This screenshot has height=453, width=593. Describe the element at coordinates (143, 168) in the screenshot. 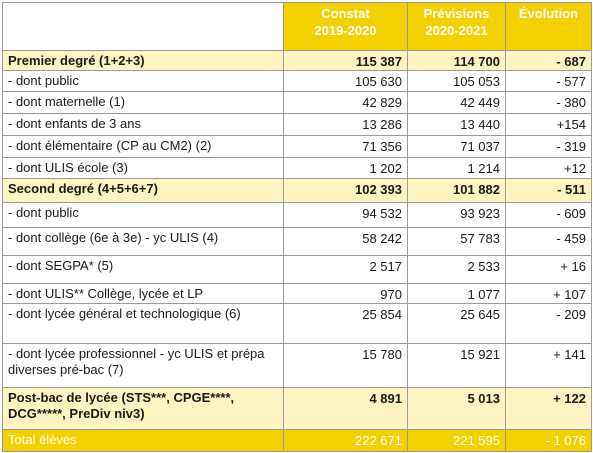

I see `row-label: - dont ULIS école (3)` at that location.